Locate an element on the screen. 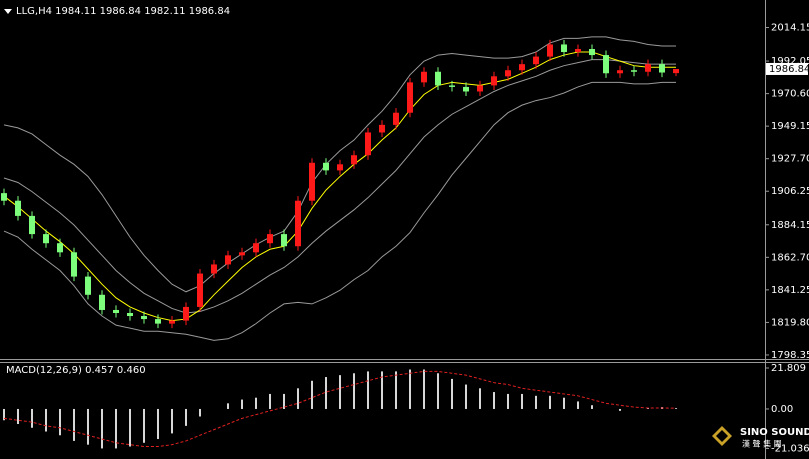 This screenshot has width=809, height=459. y-tick-label: 1841.25 is located at coordinates (790, 290).